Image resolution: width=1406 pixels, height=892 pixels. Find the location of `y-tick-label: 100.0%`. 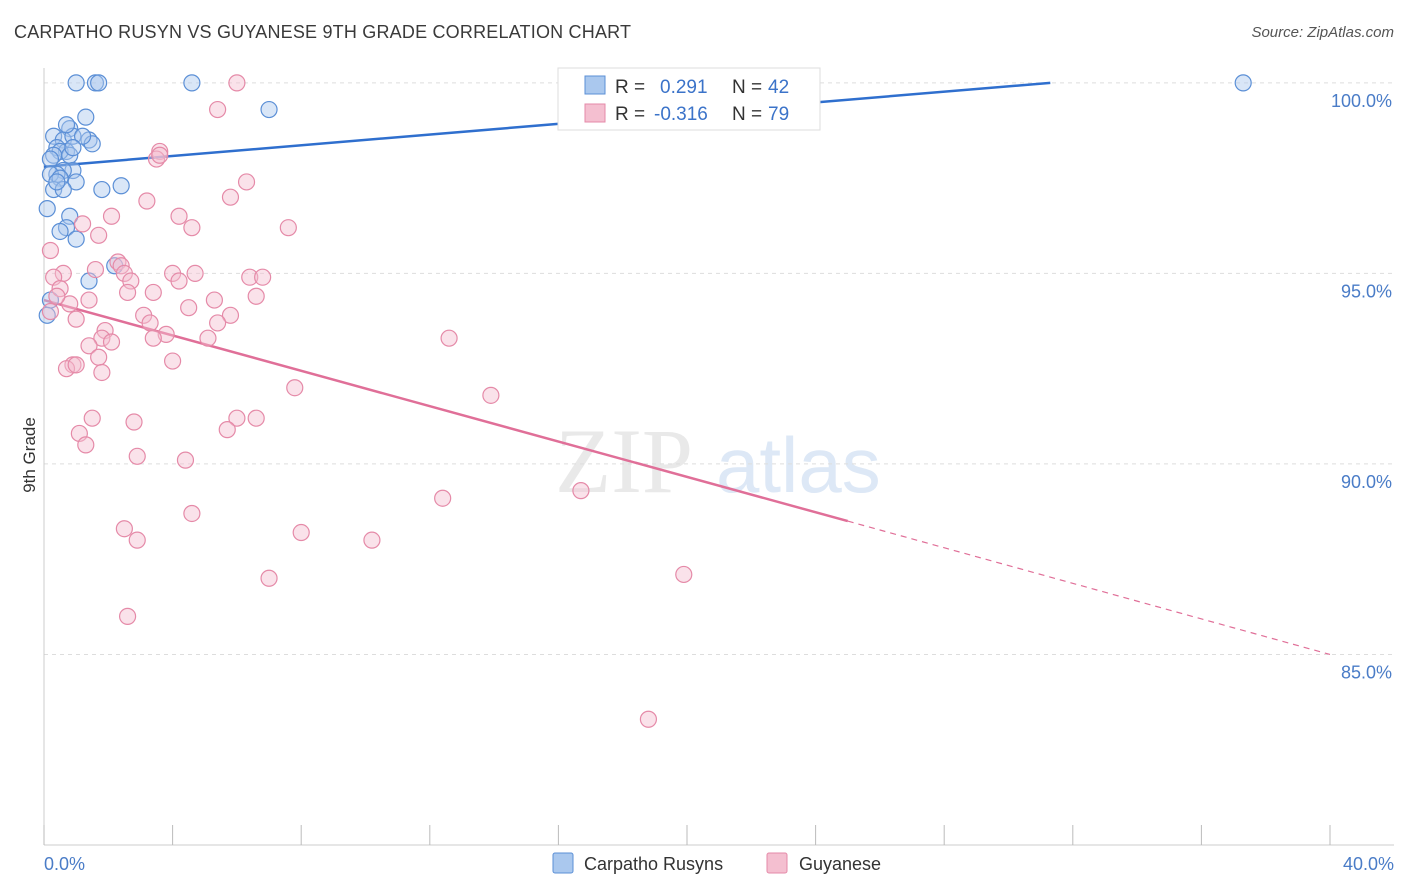

y-tick-label: 100.0% is located at coordinates (1361, 101).